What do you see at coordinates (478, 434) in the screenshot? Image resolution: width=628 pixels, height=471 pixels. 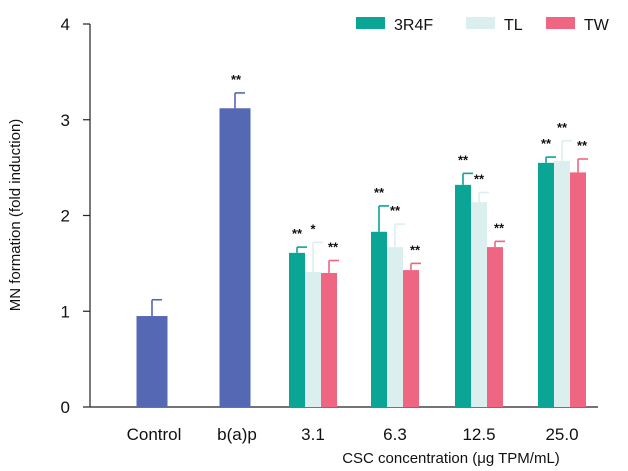 I see `category-label: 12.5` at bounding box center [478, 434].